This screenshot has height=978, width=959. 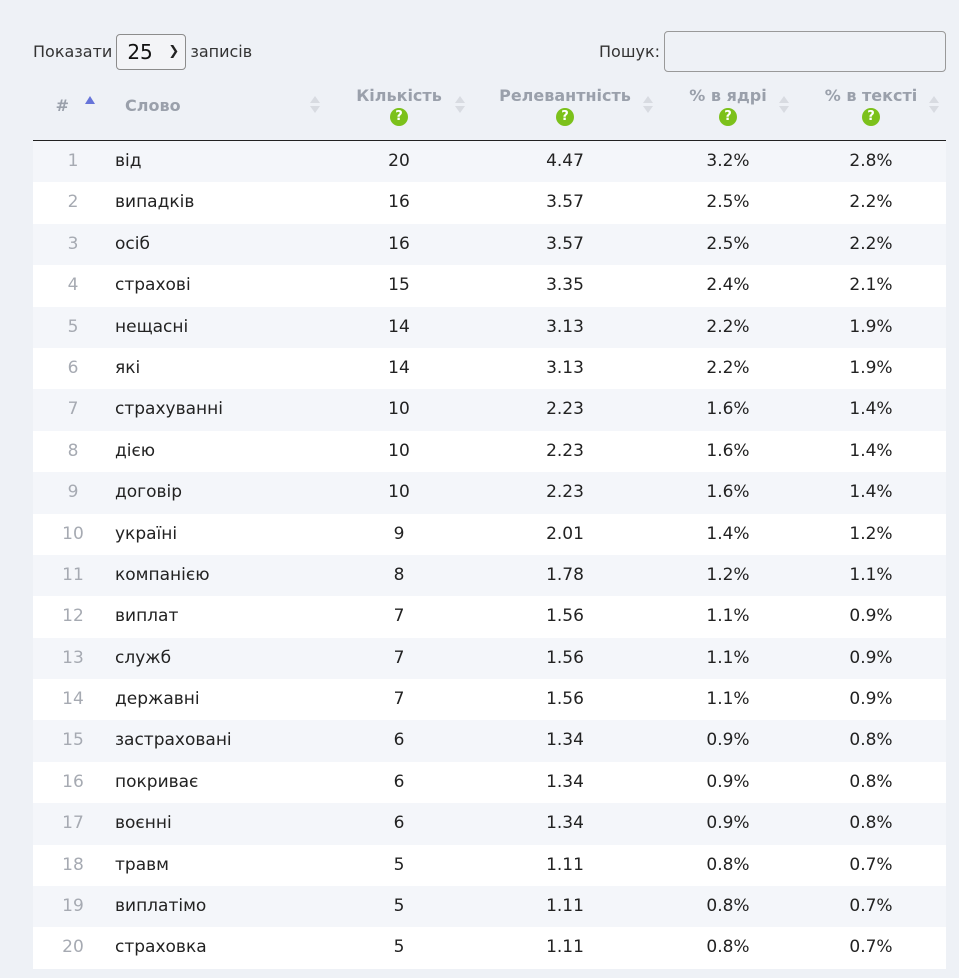 I want to click on row-count: 20, so click(x=399, y=161).